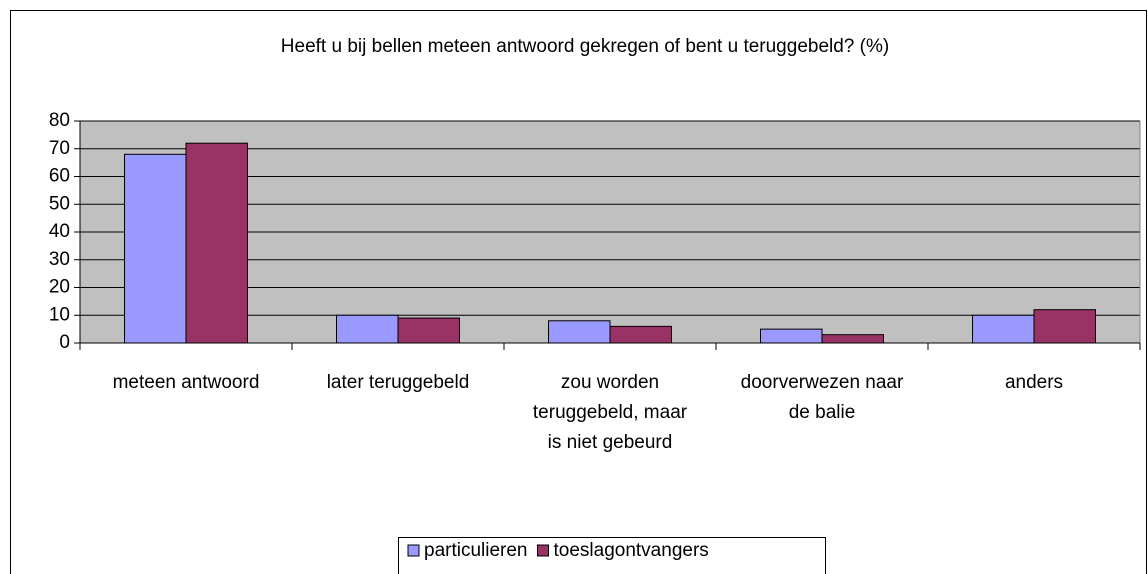 This screenshot has width=1148, height=574. I want to click on y-tick-label: 30, so click(59, 259).